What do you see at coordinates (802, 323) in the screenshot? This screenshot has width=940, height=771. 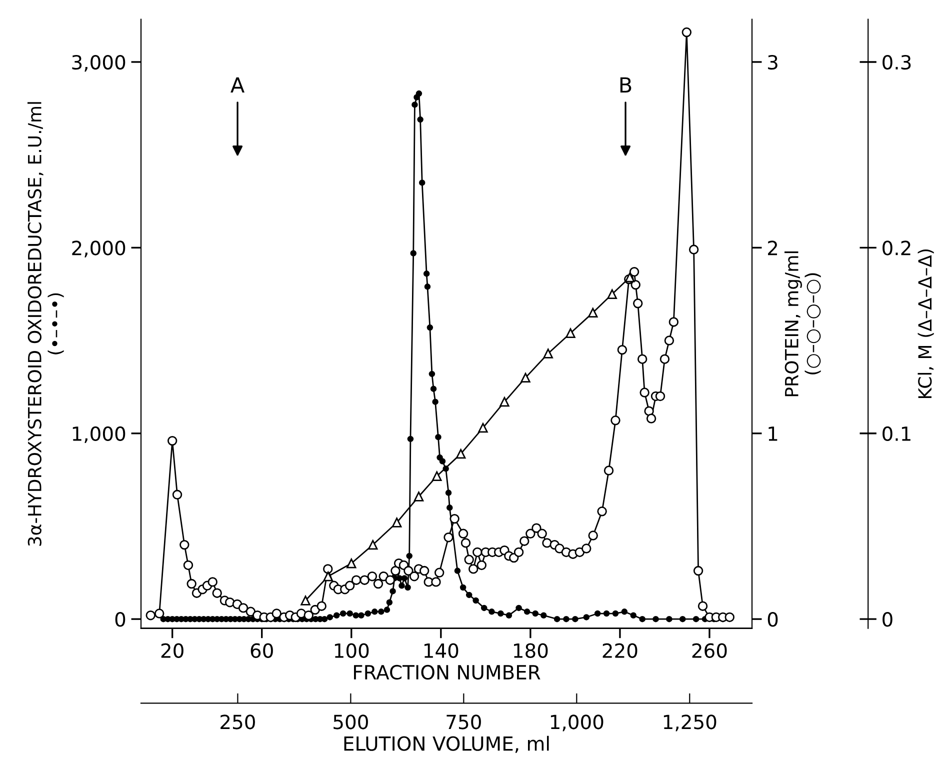 I see `y2-axis-title: PROTEIN, mg/ml (○–○–○–○)` at bounding box center [802, 323].